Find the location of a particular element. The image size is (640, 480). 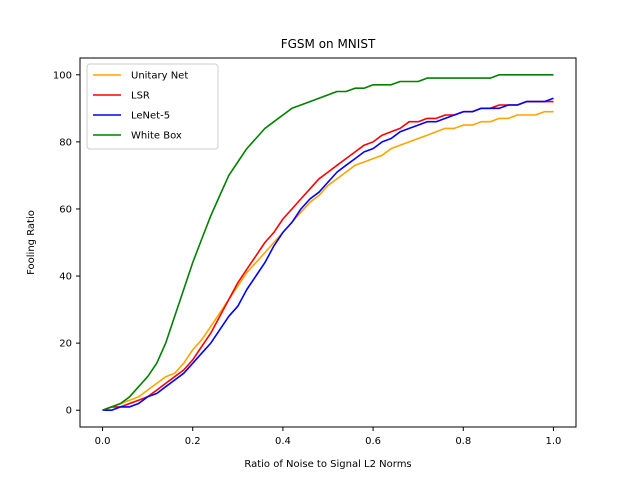

legend-box is located at coordinates (152, 106).